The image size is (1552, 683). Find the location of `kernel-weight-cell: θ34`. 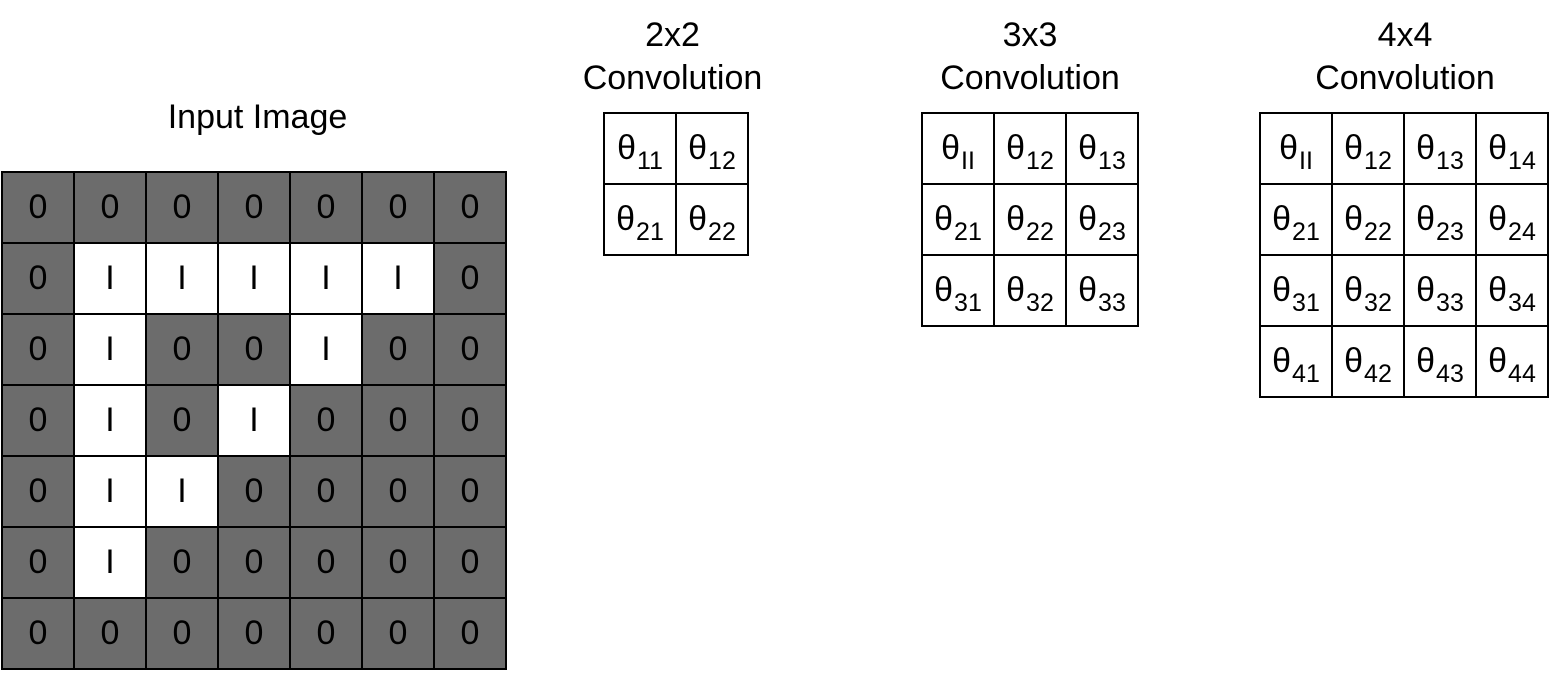

kernel-weight-cell: θ34 is located at coordinates (1512, 290).